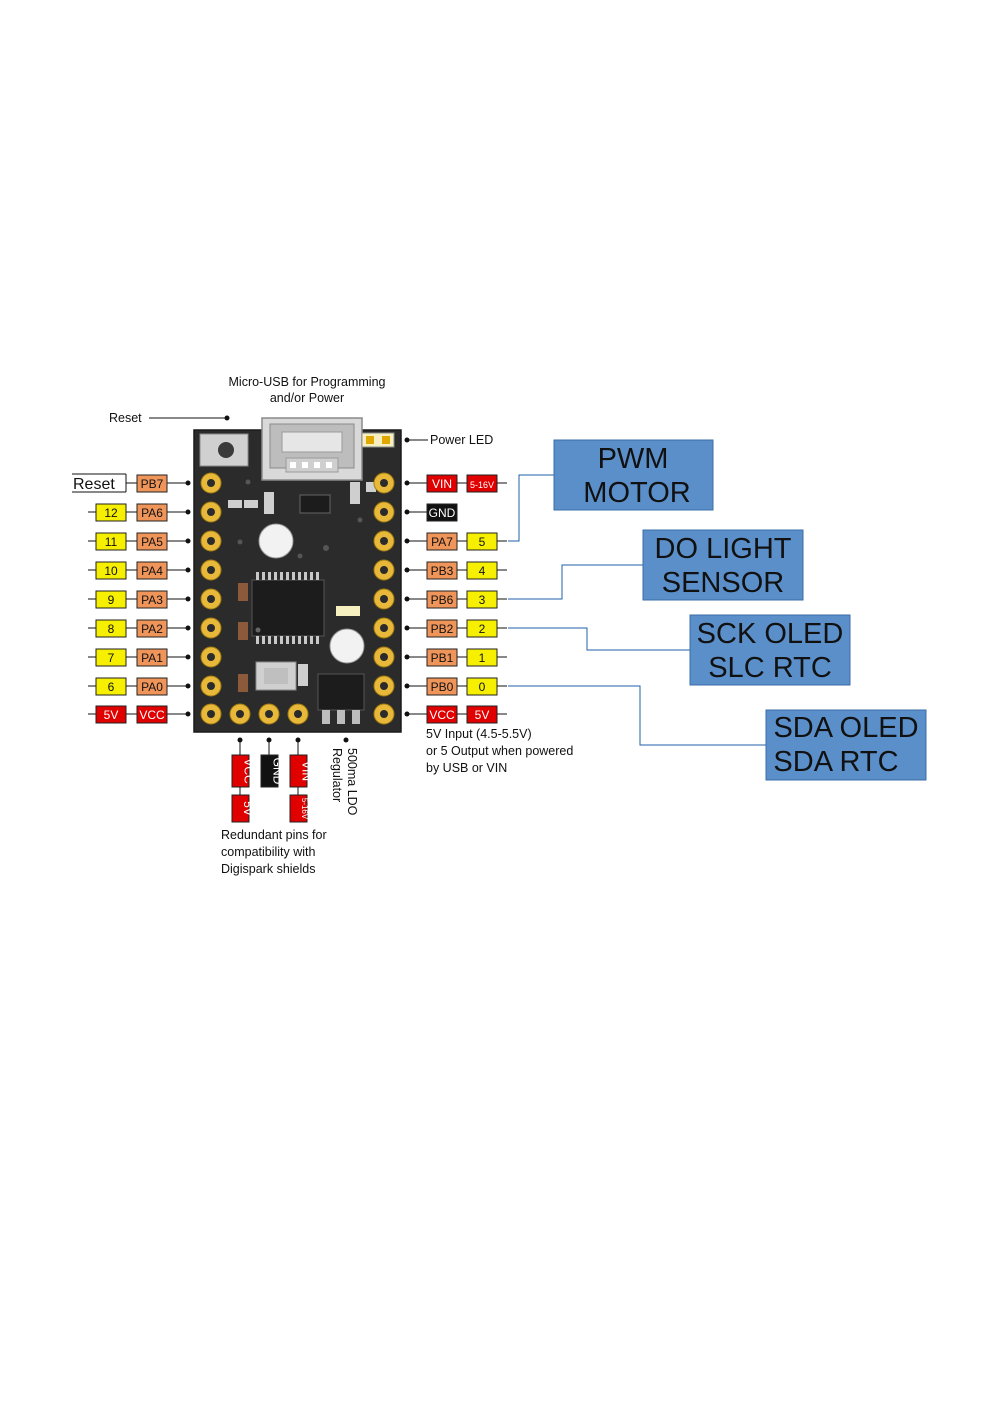 This screenshot has height=1403, width=992. What do you see at coordinates (442, 484) in the screenshot?
I see `right-pin-port-text: VIN` at bounding box center [442, 484].